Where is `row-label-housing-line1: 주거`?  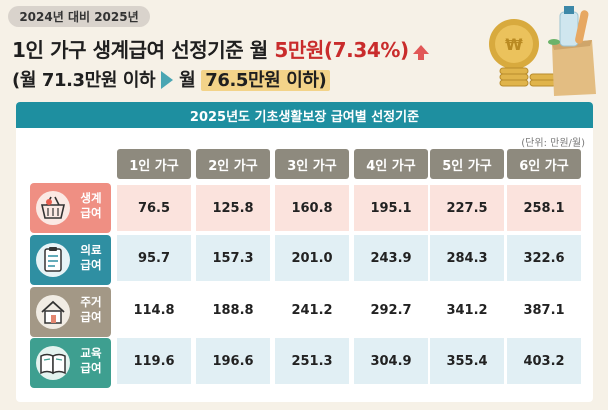
row-label-housing-line1: 주거 is located at coordinates (91, 302).